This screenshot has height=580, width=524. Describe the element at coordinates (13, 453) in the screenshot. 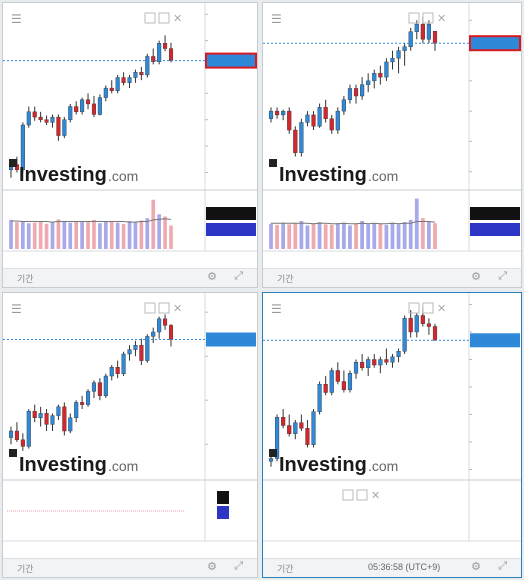

I see `logo-mark` at that location.